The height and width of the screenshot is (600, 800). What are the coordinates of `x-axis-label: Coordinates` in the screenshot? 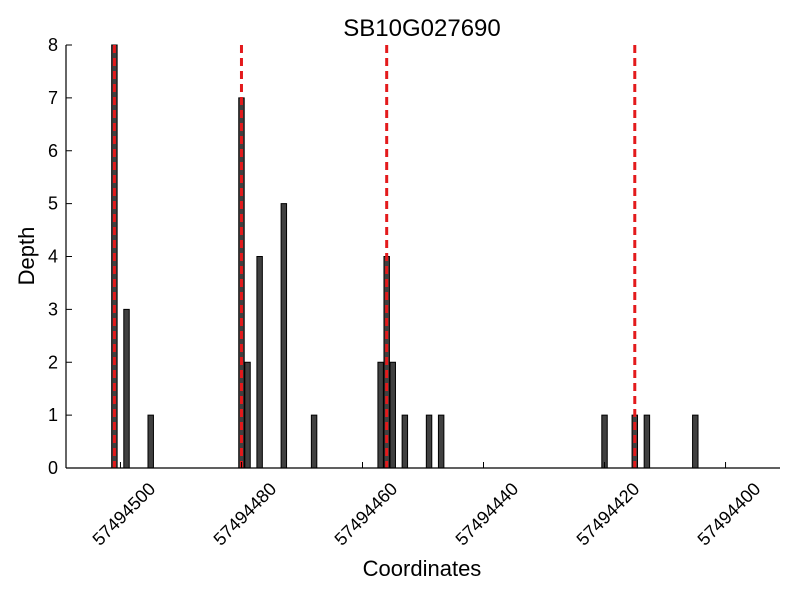 It's located at (422, 568).